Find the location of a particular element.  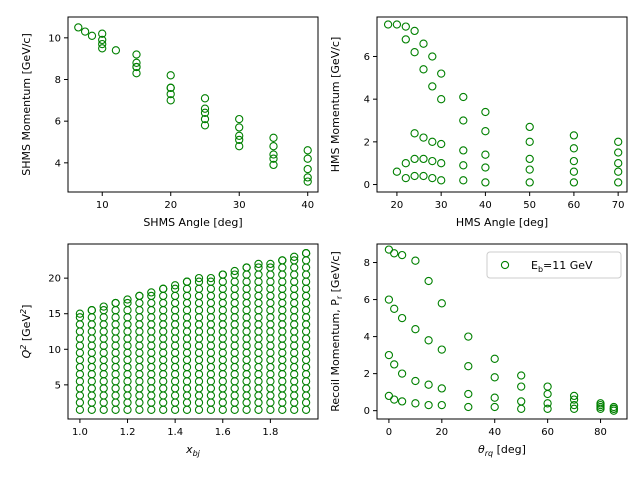

legend-marker is located at coordinates (505, 265).